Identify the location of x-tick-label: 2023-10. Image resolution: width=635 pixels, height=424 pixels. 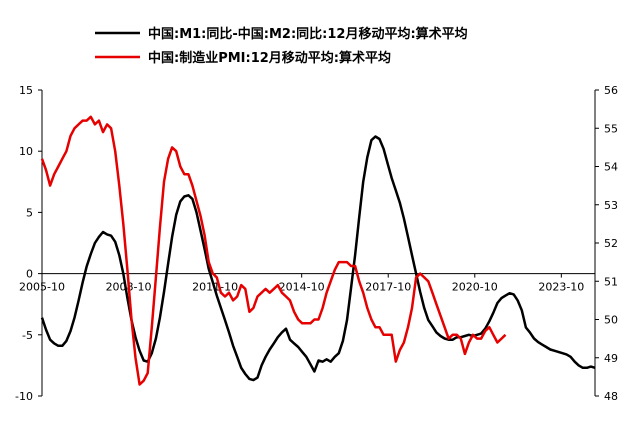
(561, 287).